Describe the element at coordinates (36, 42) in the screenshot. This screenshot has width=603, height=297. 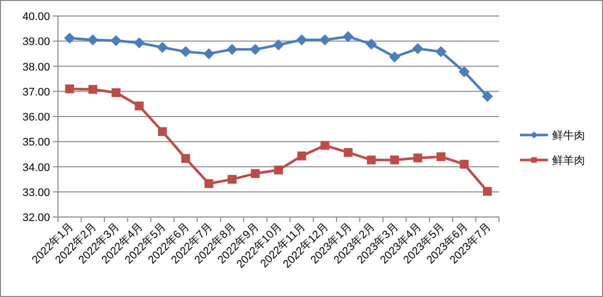
I see `y-tick-label: 39.00` at that location.